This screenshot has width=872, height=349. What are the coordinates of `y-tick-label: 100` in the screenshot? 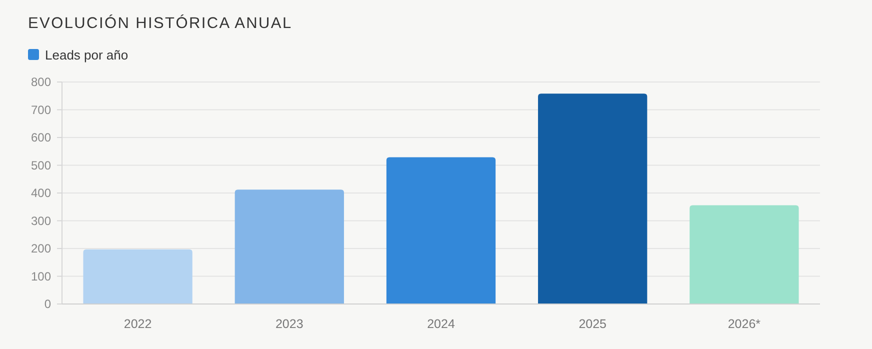 It's located at (41, 276).